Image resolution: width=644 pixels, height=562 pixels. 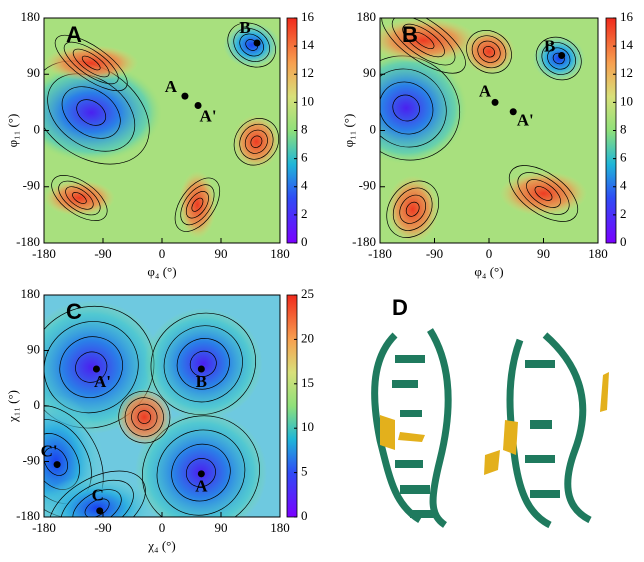 I want to click on colorbar-tick-label: 4, so click(x=623, y=185).